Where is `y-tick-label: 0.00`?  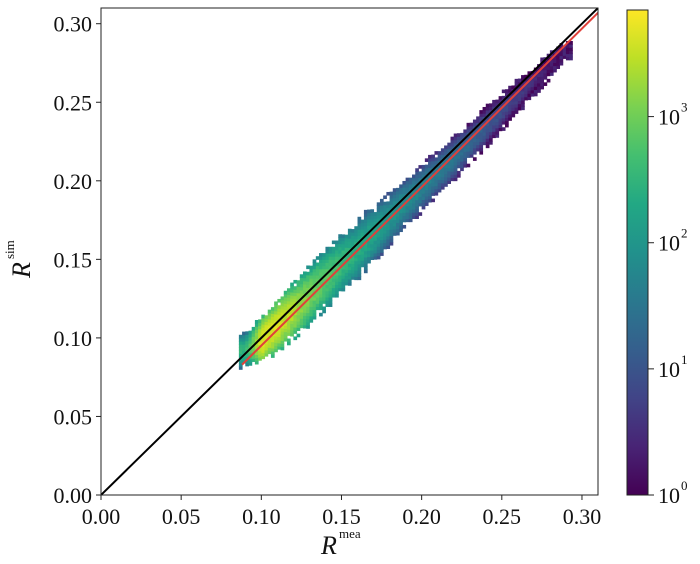
y-tick-label: 0.00 is located at coordinates (73, 495).